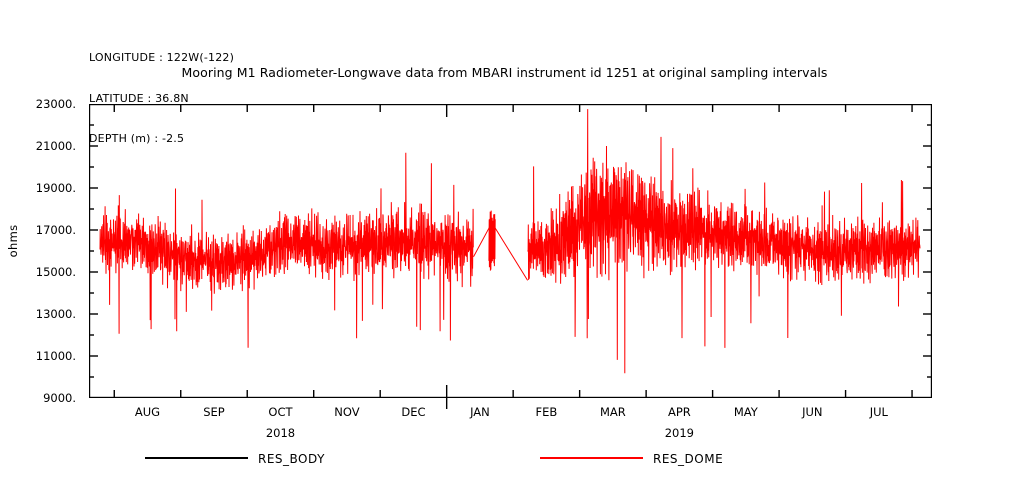 This screenshot has height=504, width=1009. Describe the element at coordinates (286, 250) in the screenshot. I see `series-path-res-dome` at that location.